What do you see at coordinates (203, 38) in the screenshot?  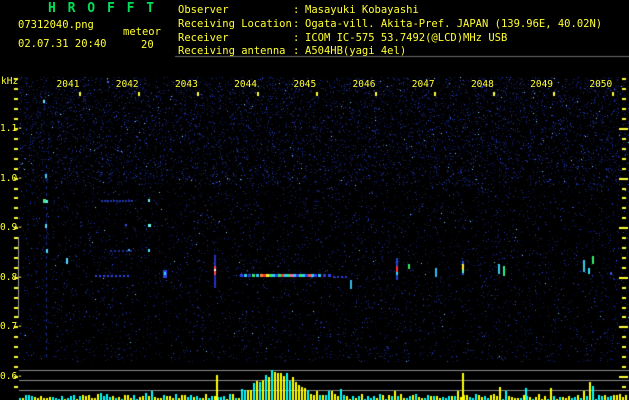 I see `info-label: Receiver` at bounding box center [203, 38].